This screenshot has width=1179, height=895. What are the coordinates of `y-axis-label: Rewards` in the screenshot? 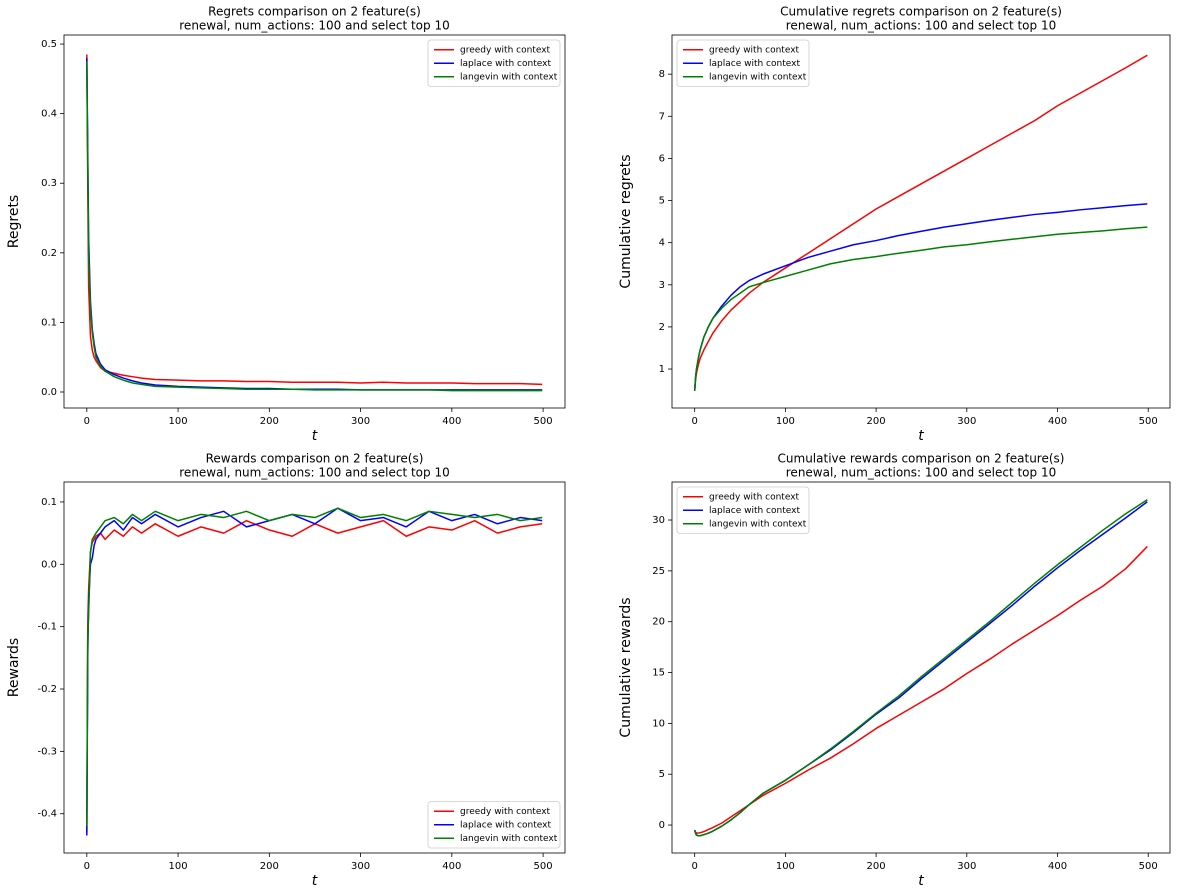 It's located at (14, 667).